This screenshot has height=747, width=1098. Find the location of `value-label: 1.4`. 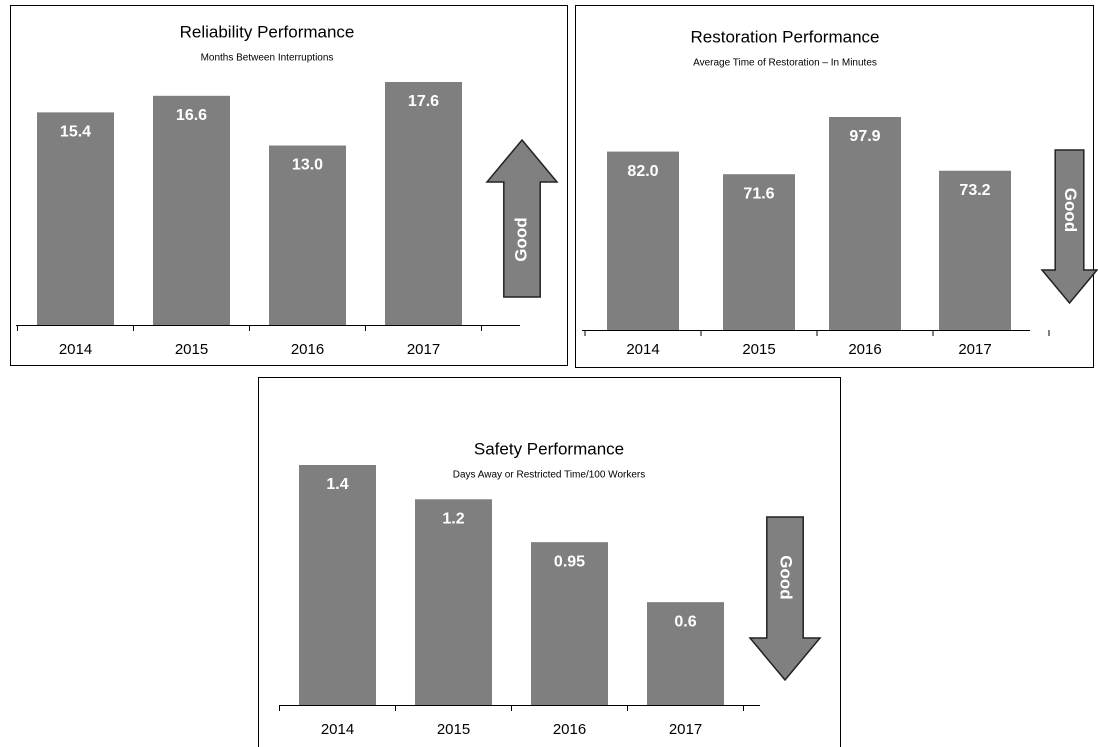

value-label: 1.4 is located at coordinates (337, 484).